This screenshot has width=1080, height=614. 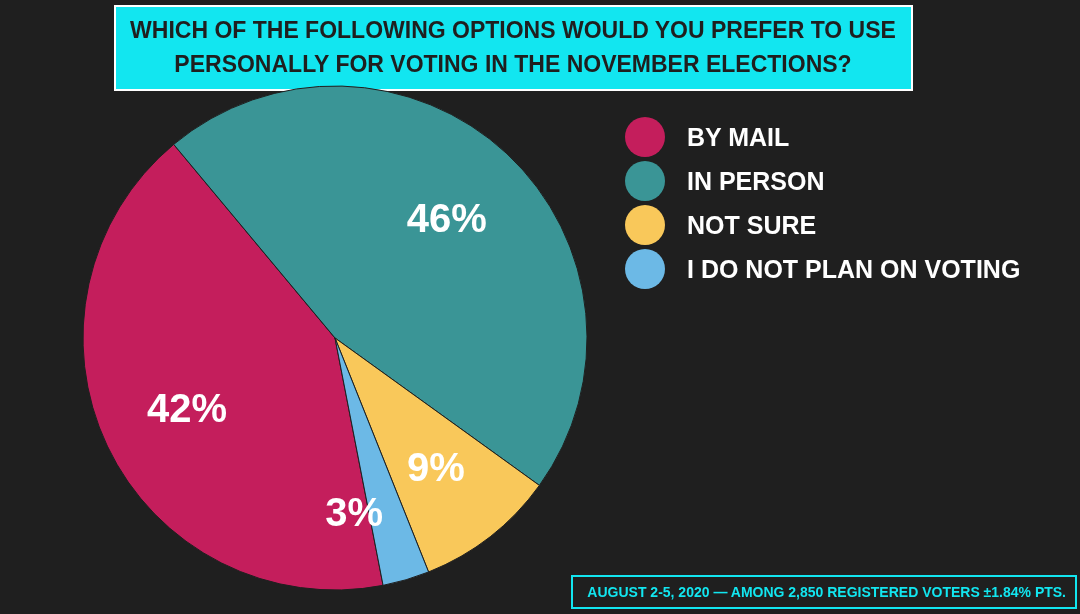 What do you see at coordinates (446, 218) in the screenshot?
I see `data-label: 46%` at bounding box center [446, 218].